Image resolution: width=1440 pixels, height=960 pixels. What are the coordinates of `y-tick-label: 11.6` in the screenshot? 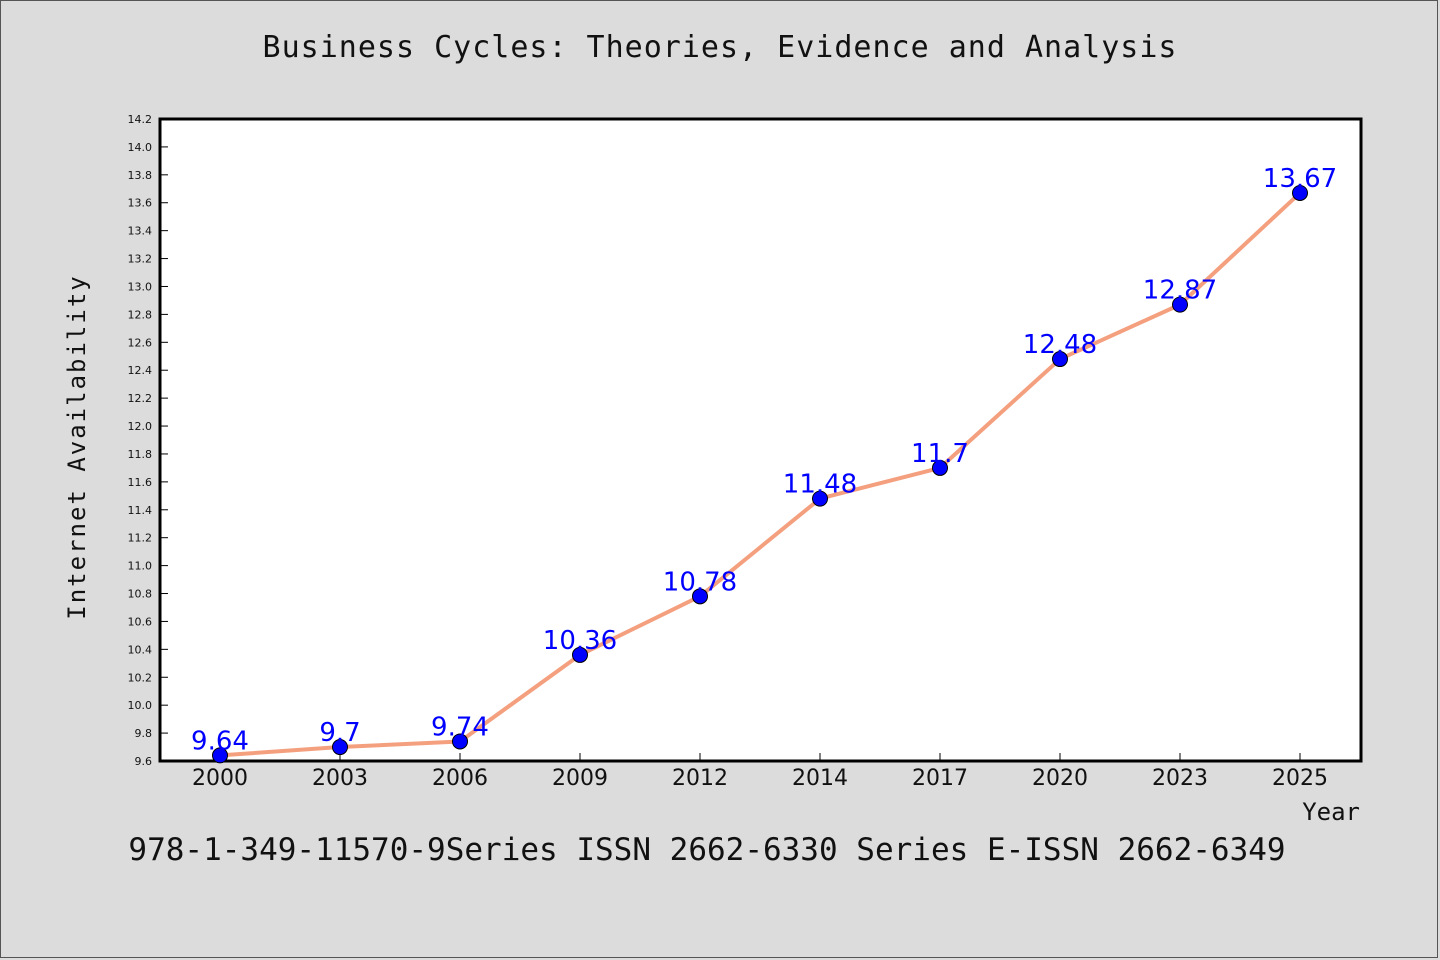 It's located at (140, 482).